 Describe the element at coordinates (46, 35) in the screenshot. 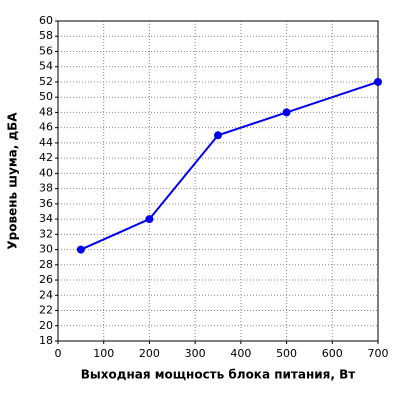

I see `y-tick-label: 58` at that location.